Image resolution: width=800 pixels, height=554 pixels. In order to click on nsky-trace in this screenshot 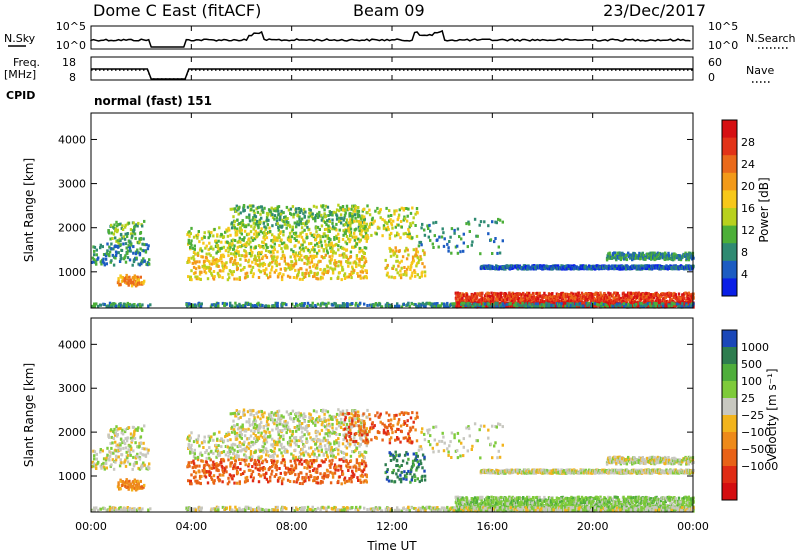, I will do `click(390, 38)`.